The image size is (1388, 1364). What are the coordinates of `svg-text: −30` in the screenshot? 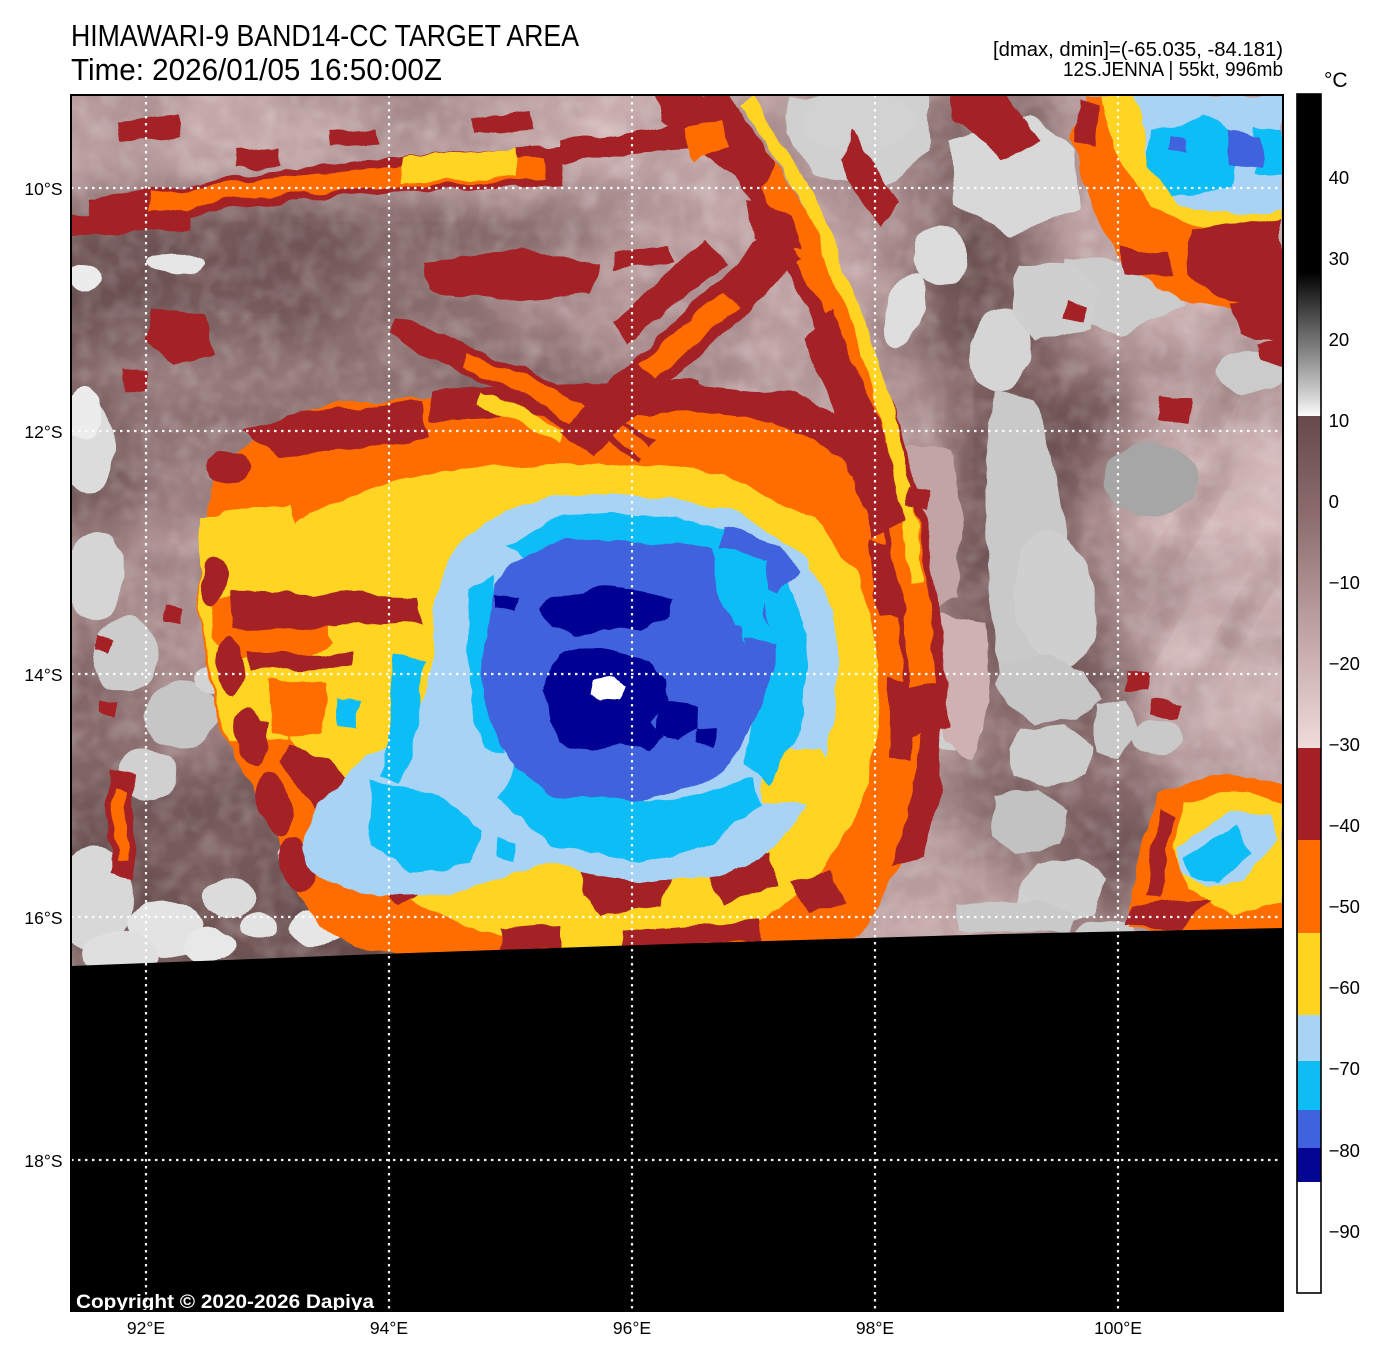 It's located at (1344, 744).